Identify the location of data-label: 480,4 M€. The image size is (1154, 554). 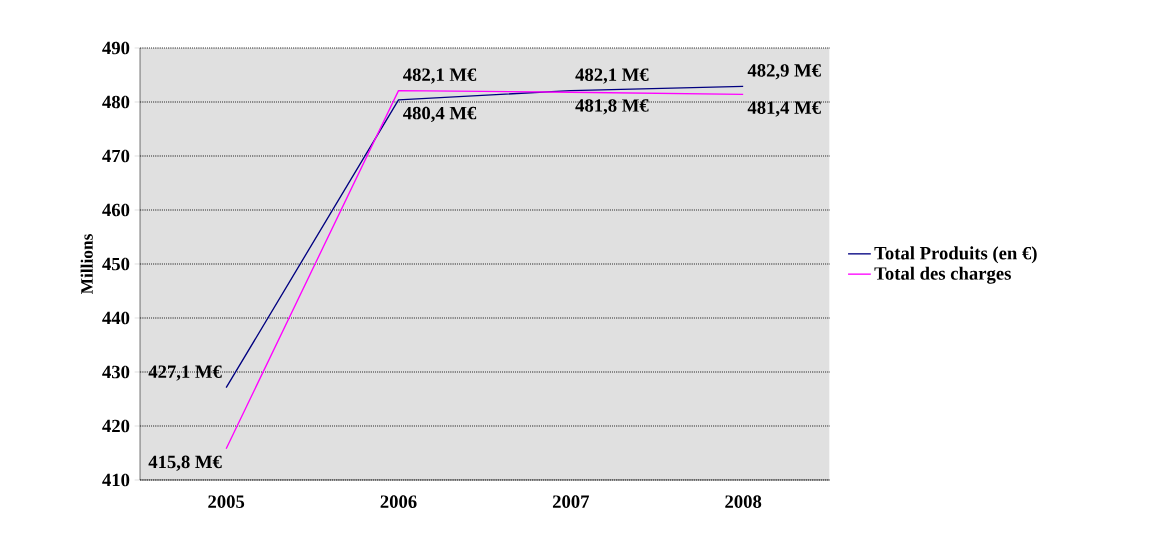
(440, 114).